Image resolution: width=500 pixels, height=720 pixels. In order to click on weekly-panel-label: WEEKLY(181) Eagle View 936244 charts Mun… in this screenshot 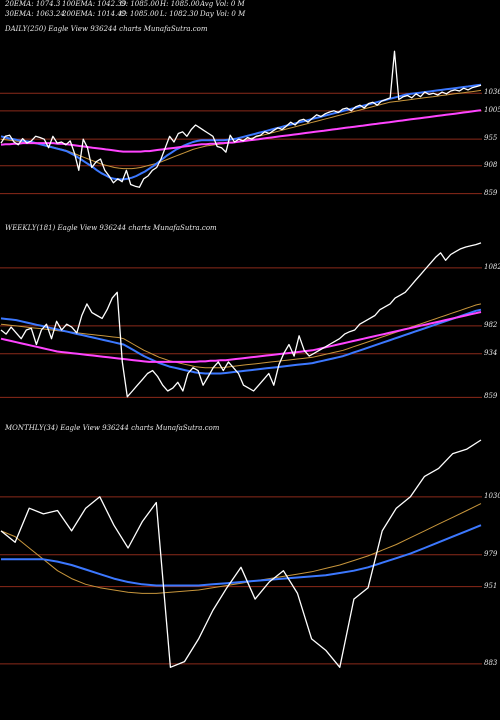, I will do `click(111, 228)`.